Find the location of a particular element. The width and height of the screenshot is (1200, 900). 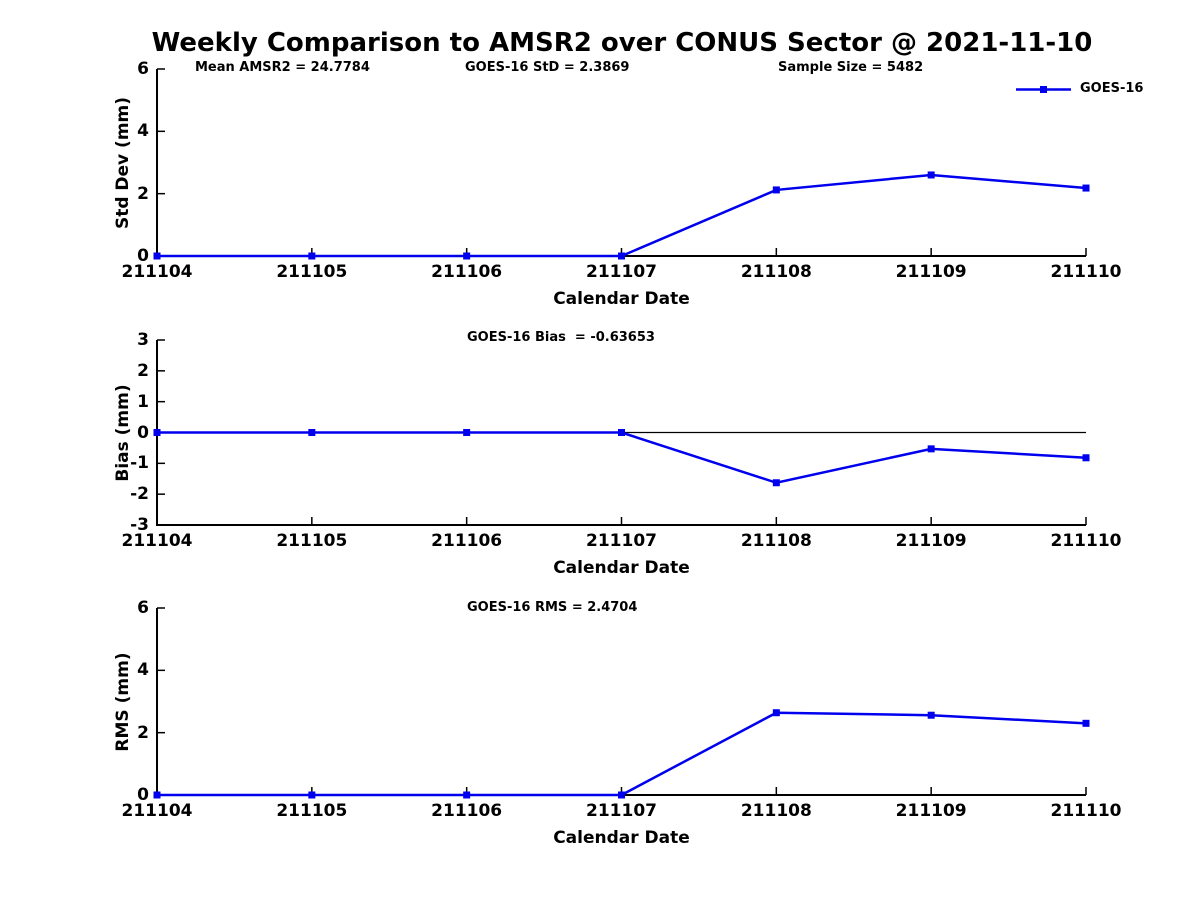

plot-rms-y-tick-label: 4 is located at coordinates (143, 670).